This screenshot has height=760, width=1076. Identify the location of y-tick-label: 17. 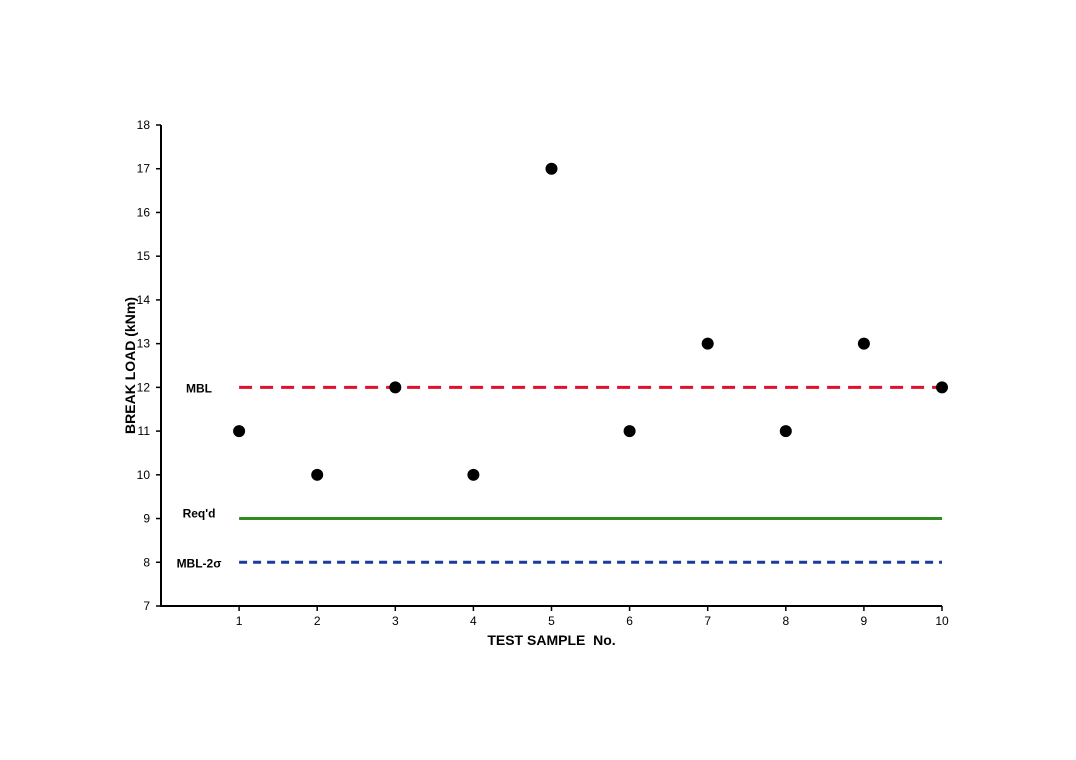
(144, 169).